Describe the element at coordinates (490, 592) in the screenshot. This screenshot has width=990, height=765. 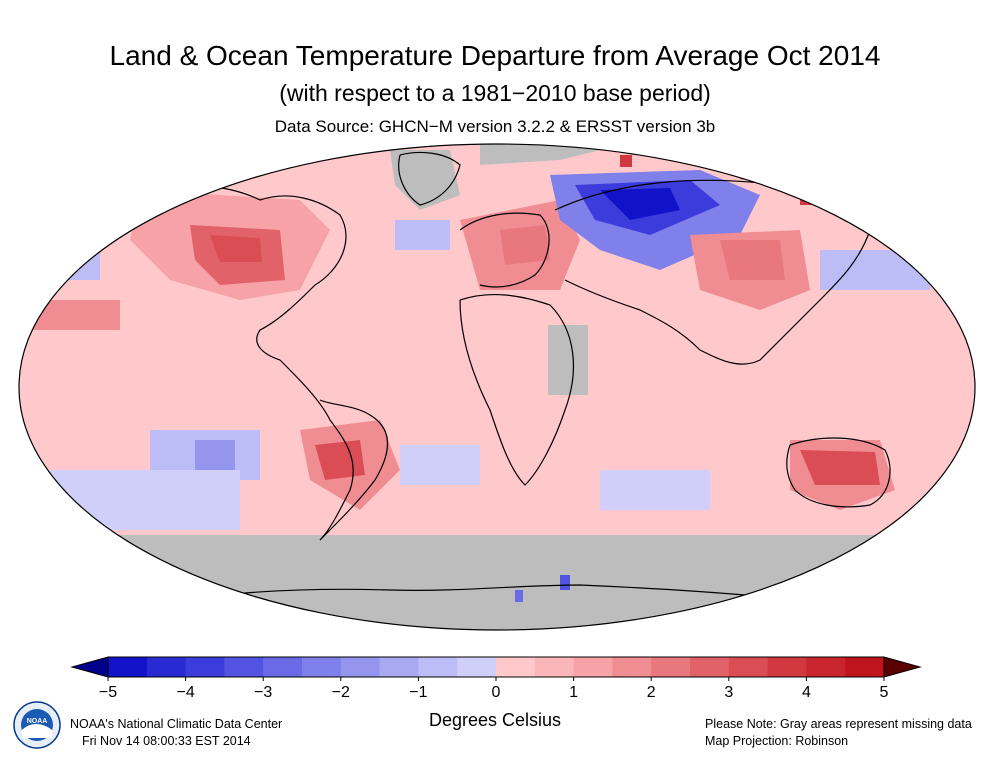
I see `coast-antarctica` at that location.